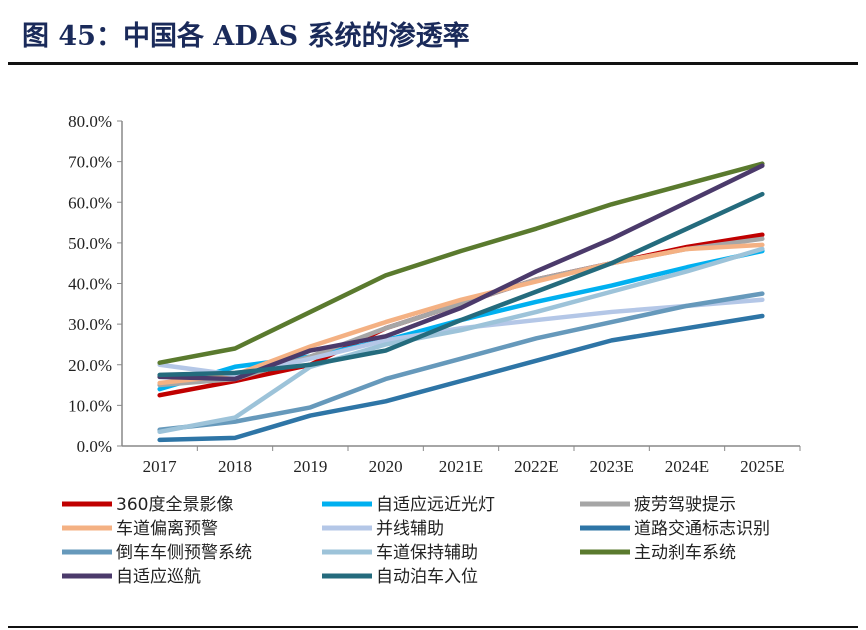 This screenshot has height=630, width=866. What do you see at coordinates (90, 202) in the screenshot?
I see `y-tick-label: 60.0%` at bounding box center [90, 202].